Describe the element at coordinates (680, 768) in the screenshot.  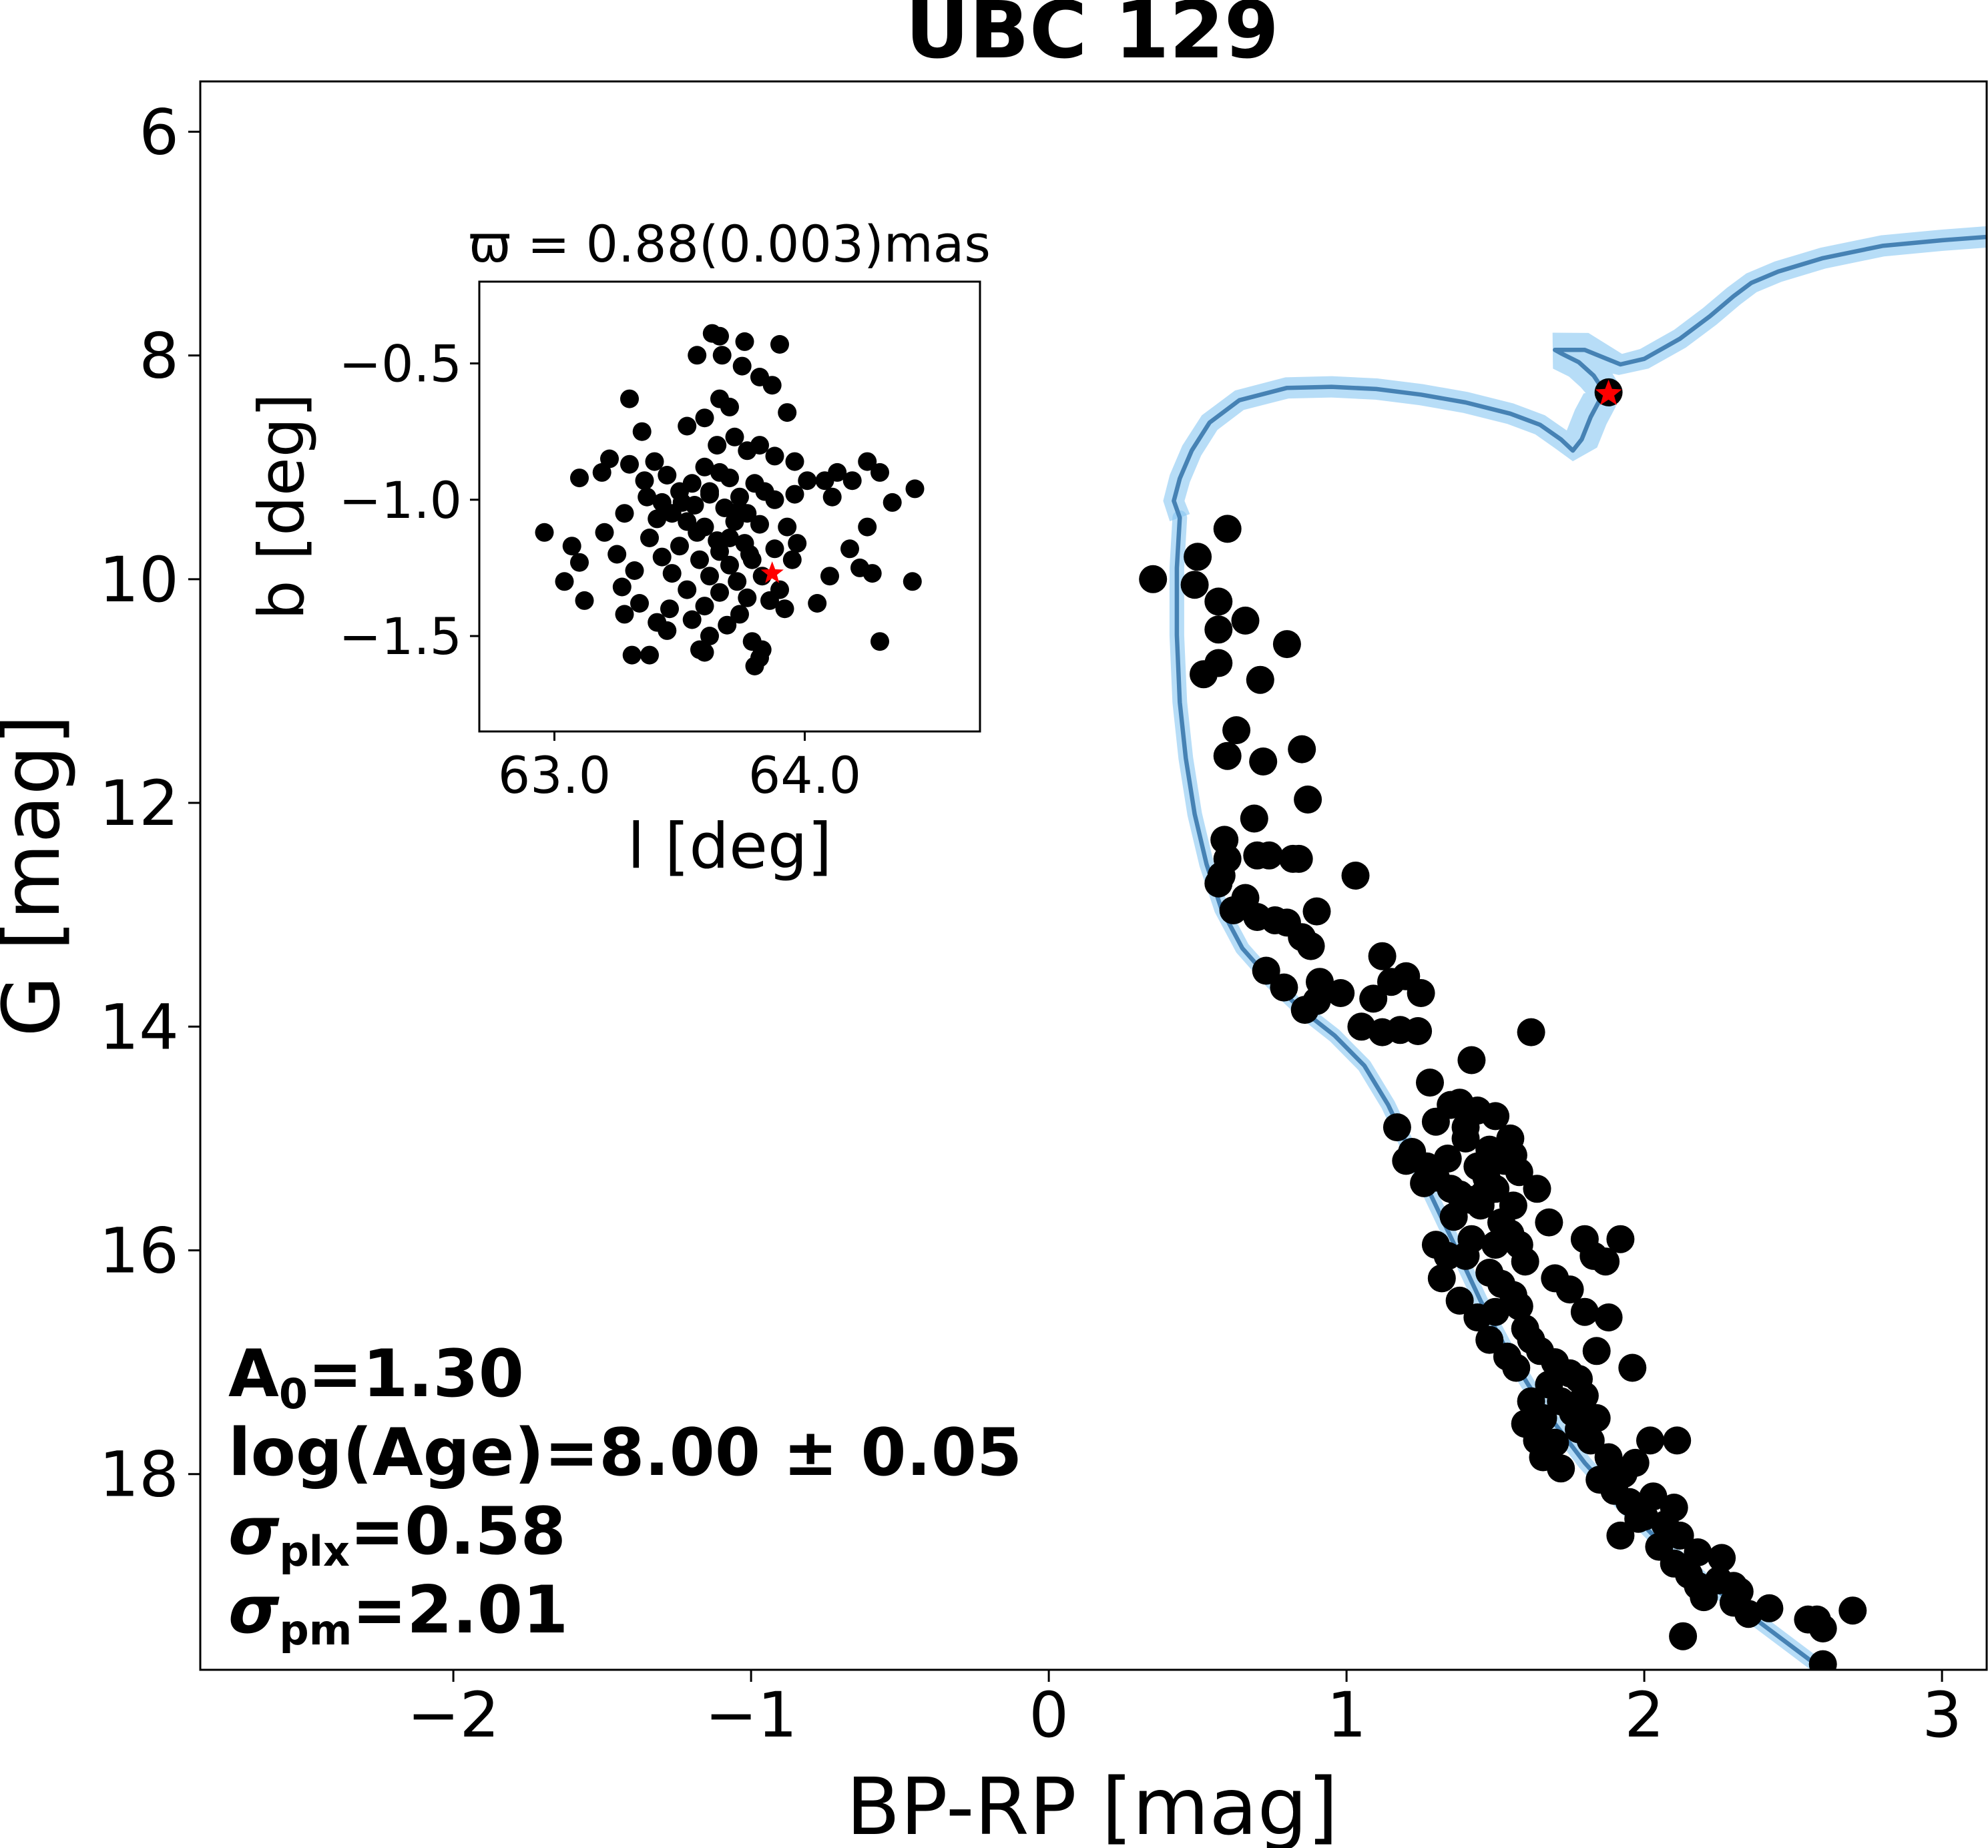
I see `inset-x-axis-ticks: 63.0 64.0` at that location.